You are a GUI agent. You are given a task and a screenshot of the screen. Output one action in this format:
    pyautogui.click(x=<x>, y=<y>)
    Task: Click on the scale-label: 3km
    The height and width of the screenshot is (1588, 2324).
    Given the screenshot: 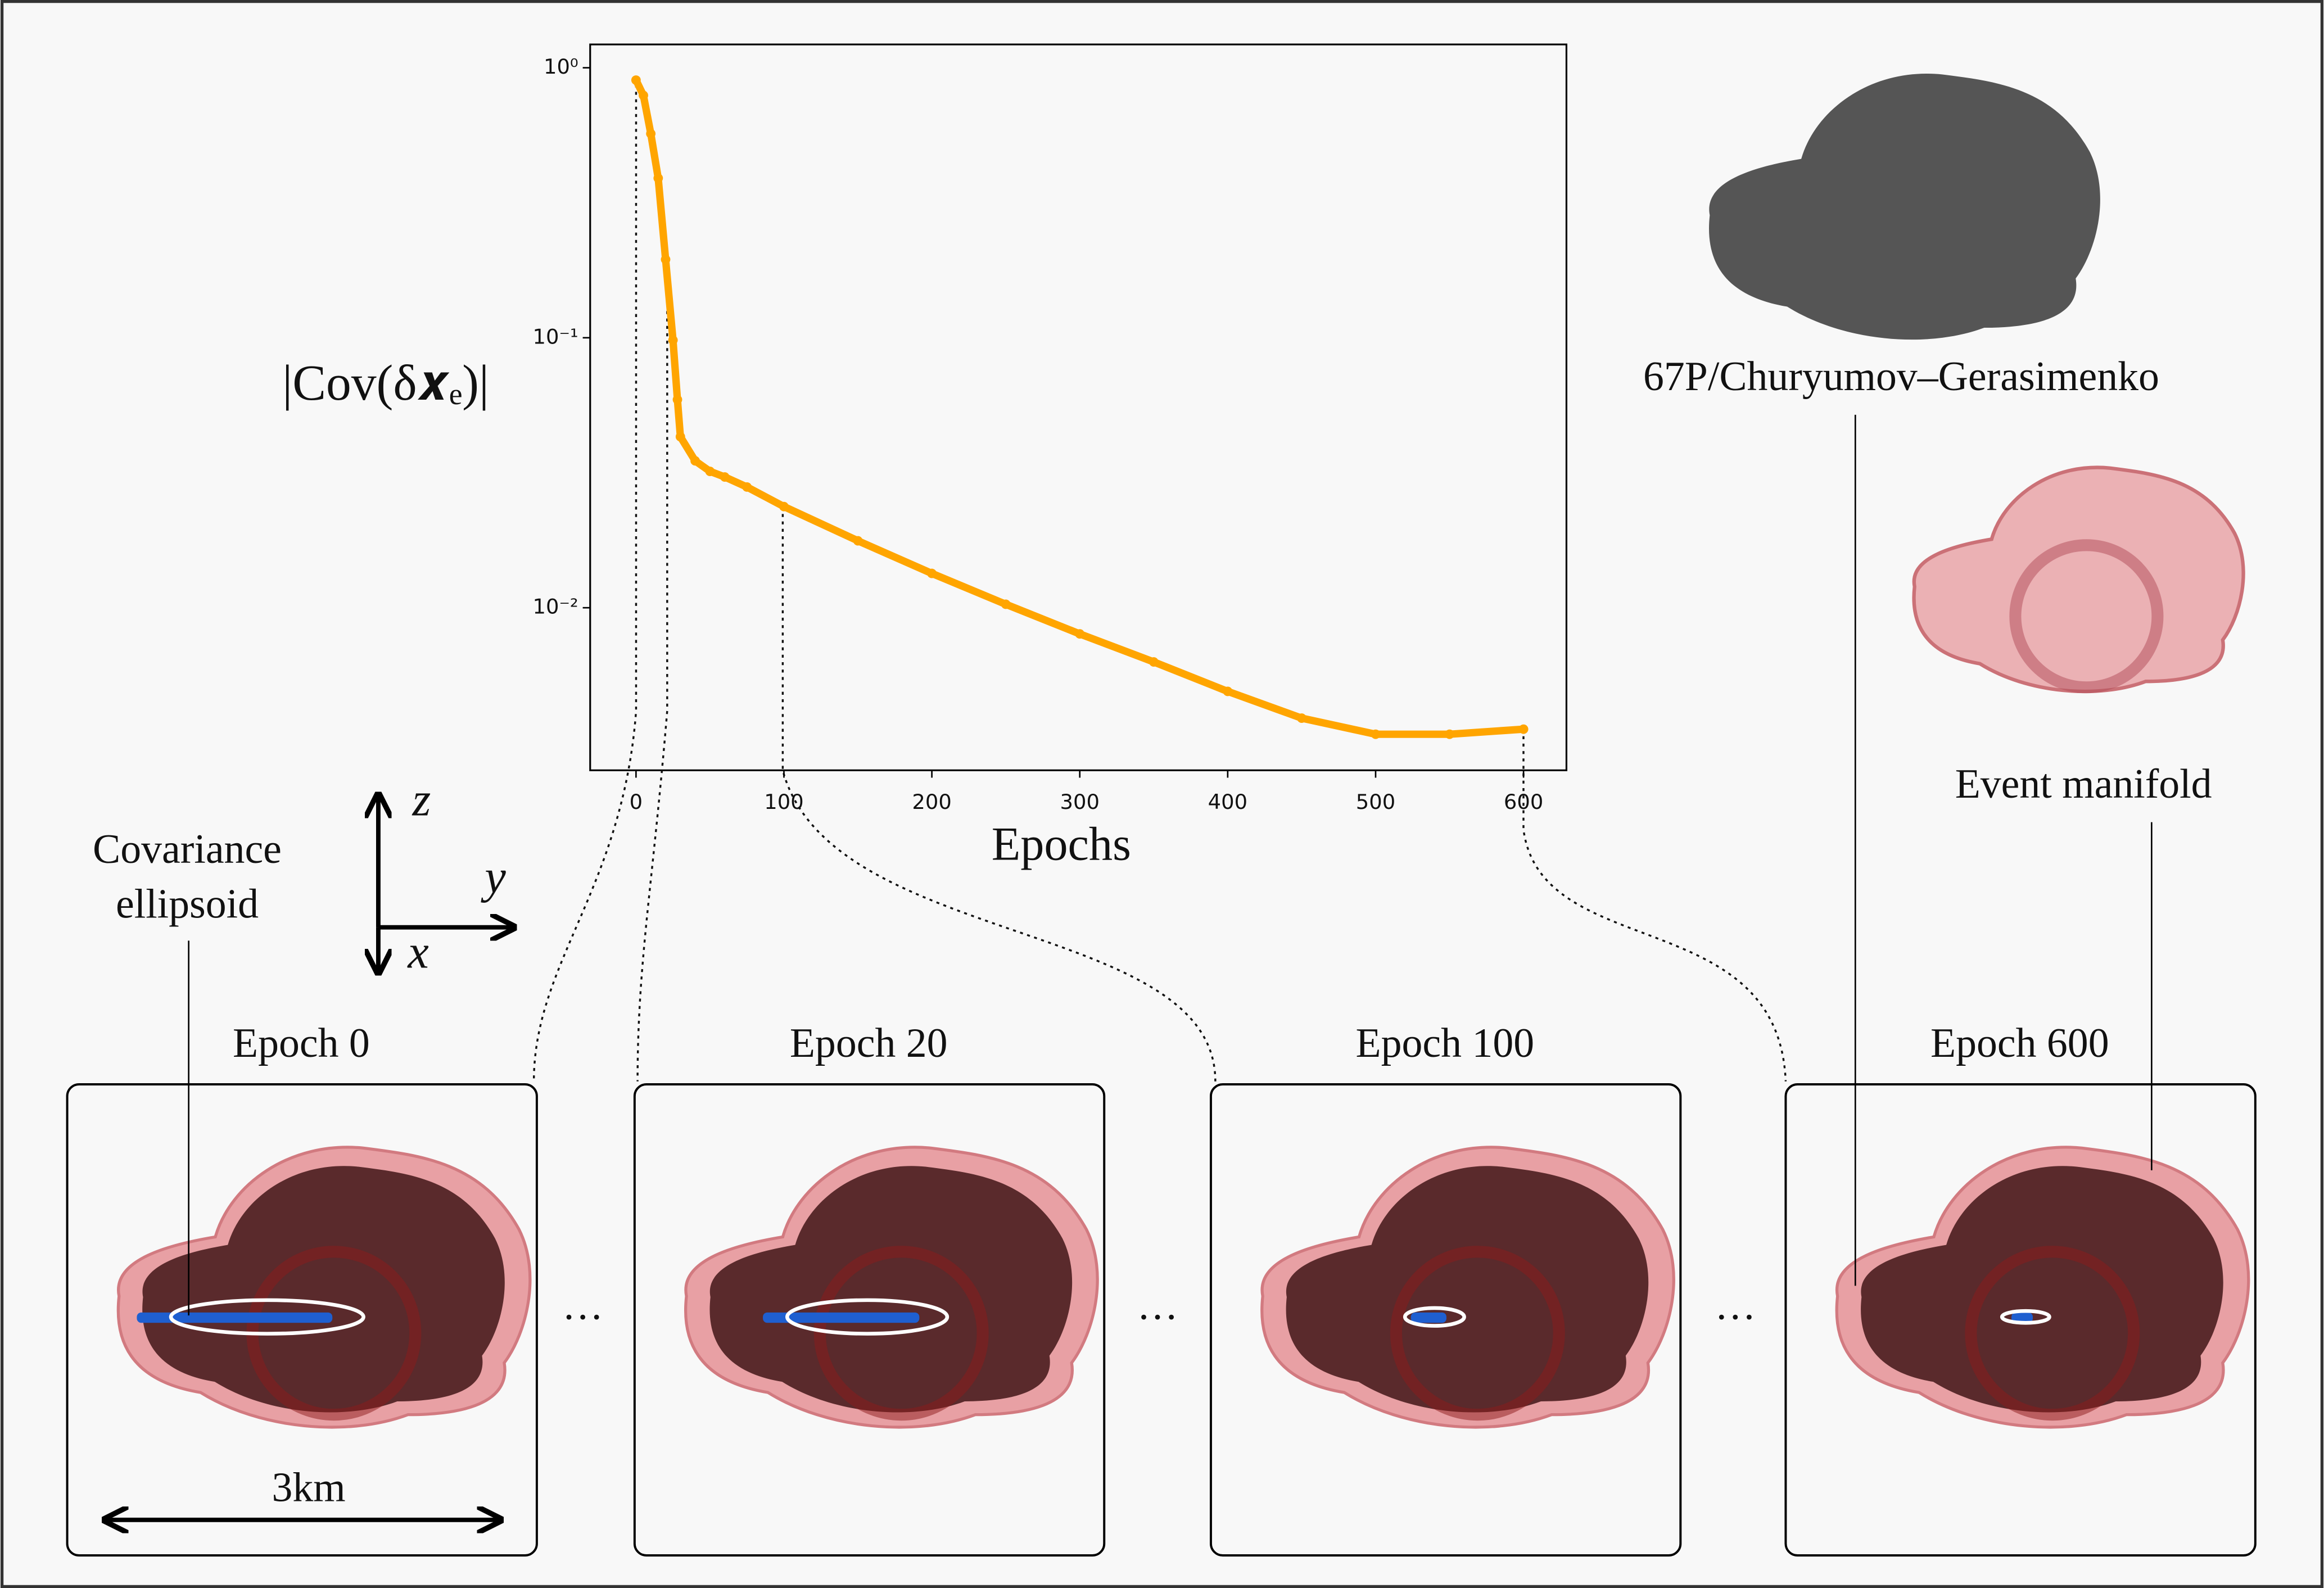 What is the action you would take?
    pyautogui.click(x=309, y=1487)
    